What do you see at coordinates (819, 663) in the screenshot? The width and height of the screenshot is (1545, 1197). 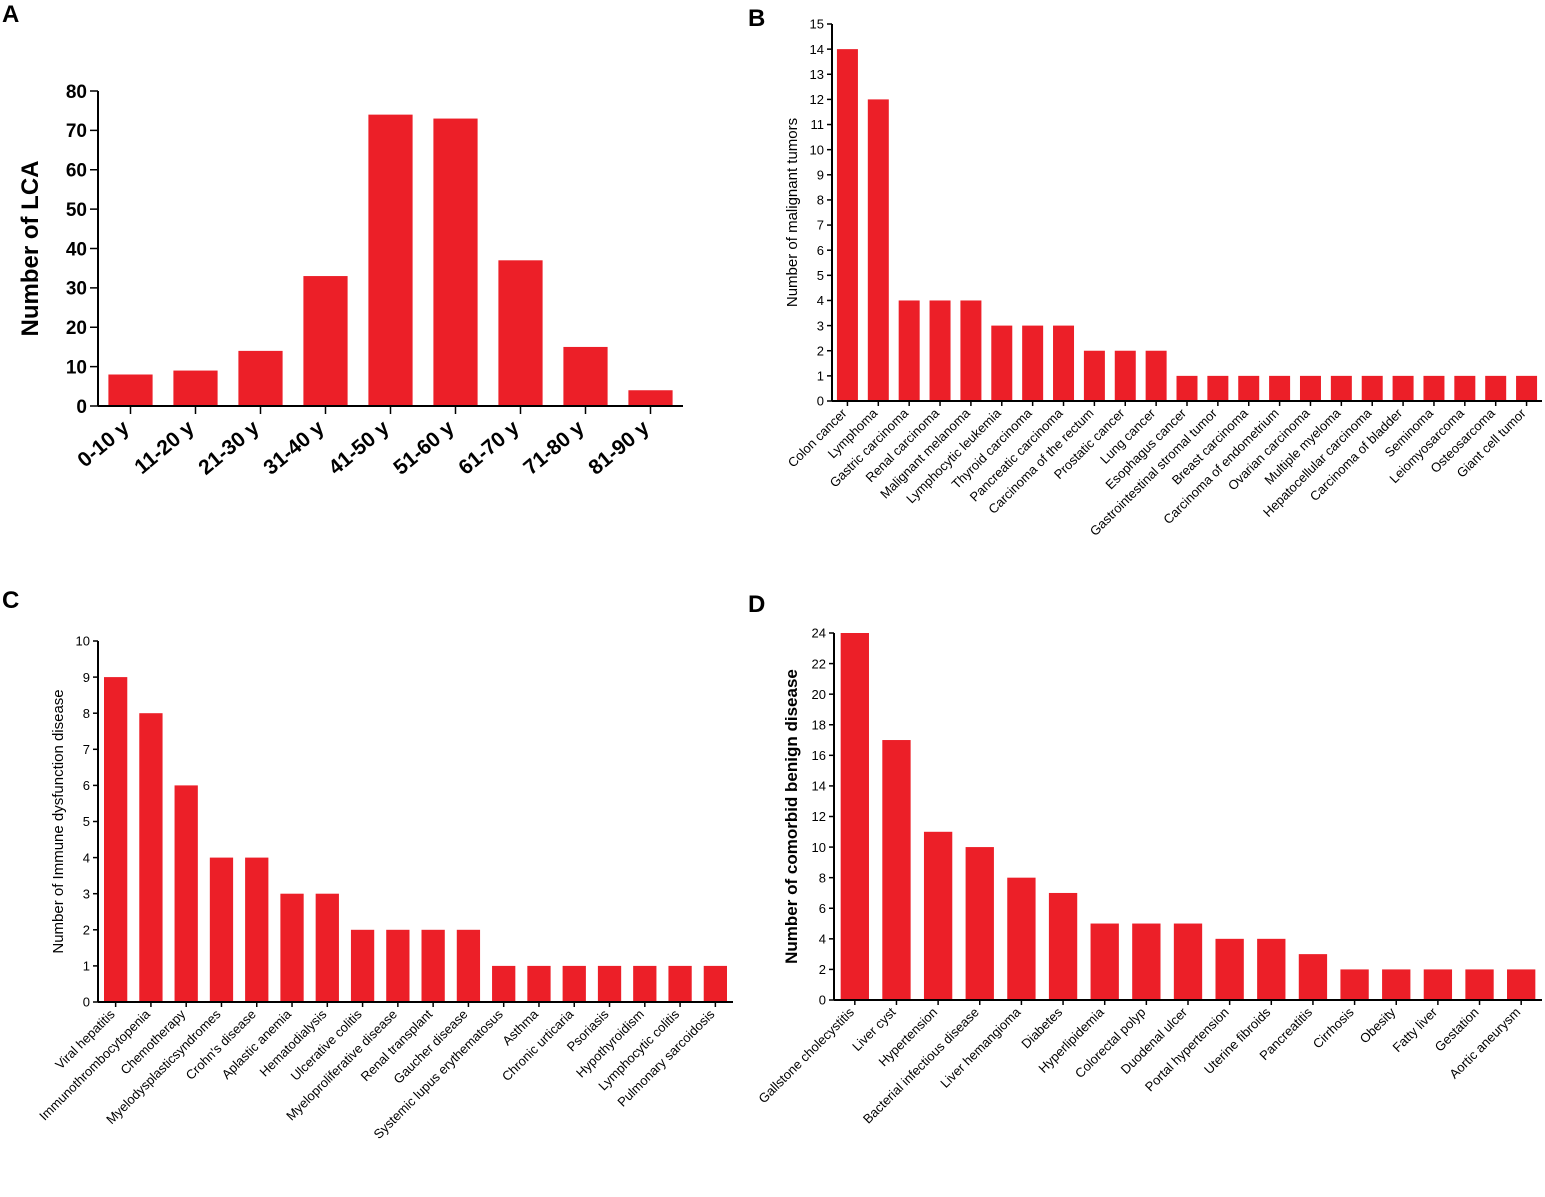 I see `y-tick-label-d-22: 22` at bounding box center [819, 663].